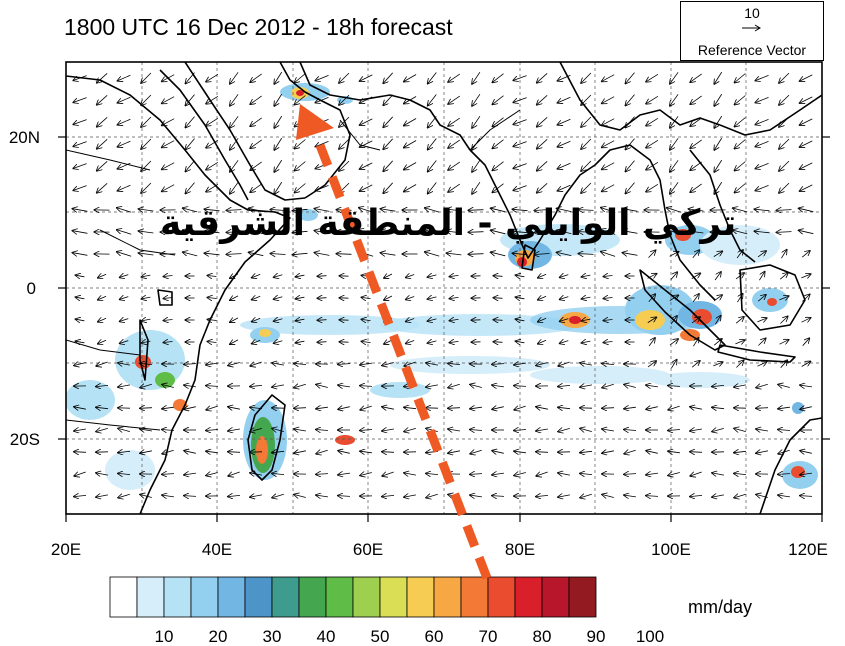 The height and width of the screenshot is (646, 845). I want to click on y-tick-label-2: 20S, so click(25, 439).